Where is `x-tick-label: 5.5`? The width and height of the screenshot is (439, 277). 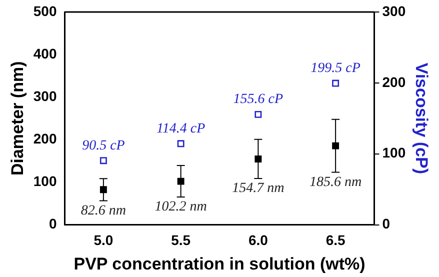
x-tick-label: 5.5 is located at coordinates (181, 240).